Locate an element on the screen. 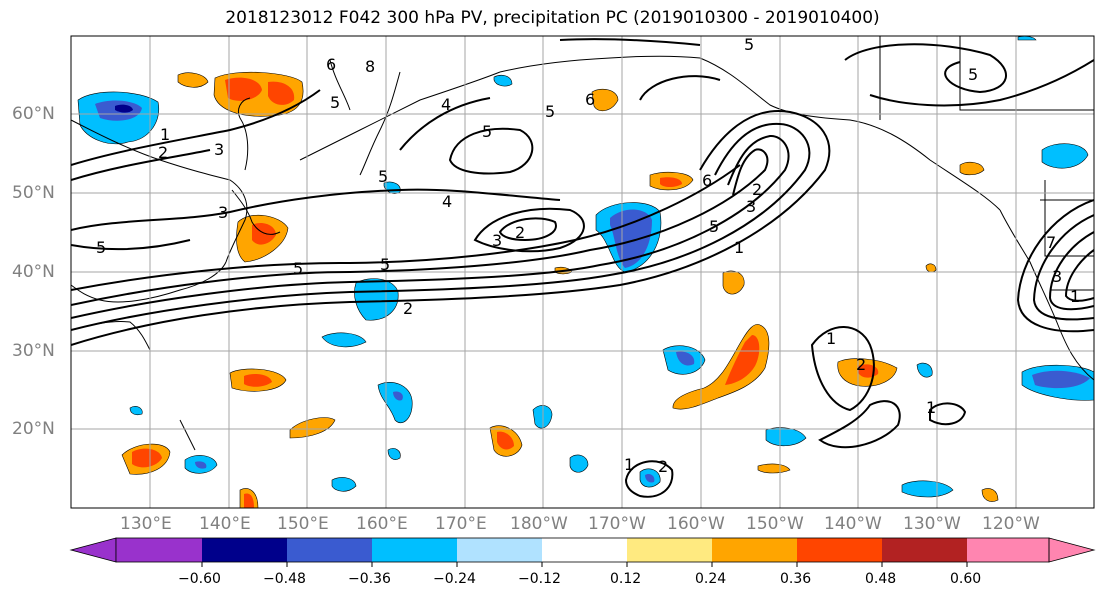  colorbar-tick-label: −0.24 is located at coordinates (454, 579).